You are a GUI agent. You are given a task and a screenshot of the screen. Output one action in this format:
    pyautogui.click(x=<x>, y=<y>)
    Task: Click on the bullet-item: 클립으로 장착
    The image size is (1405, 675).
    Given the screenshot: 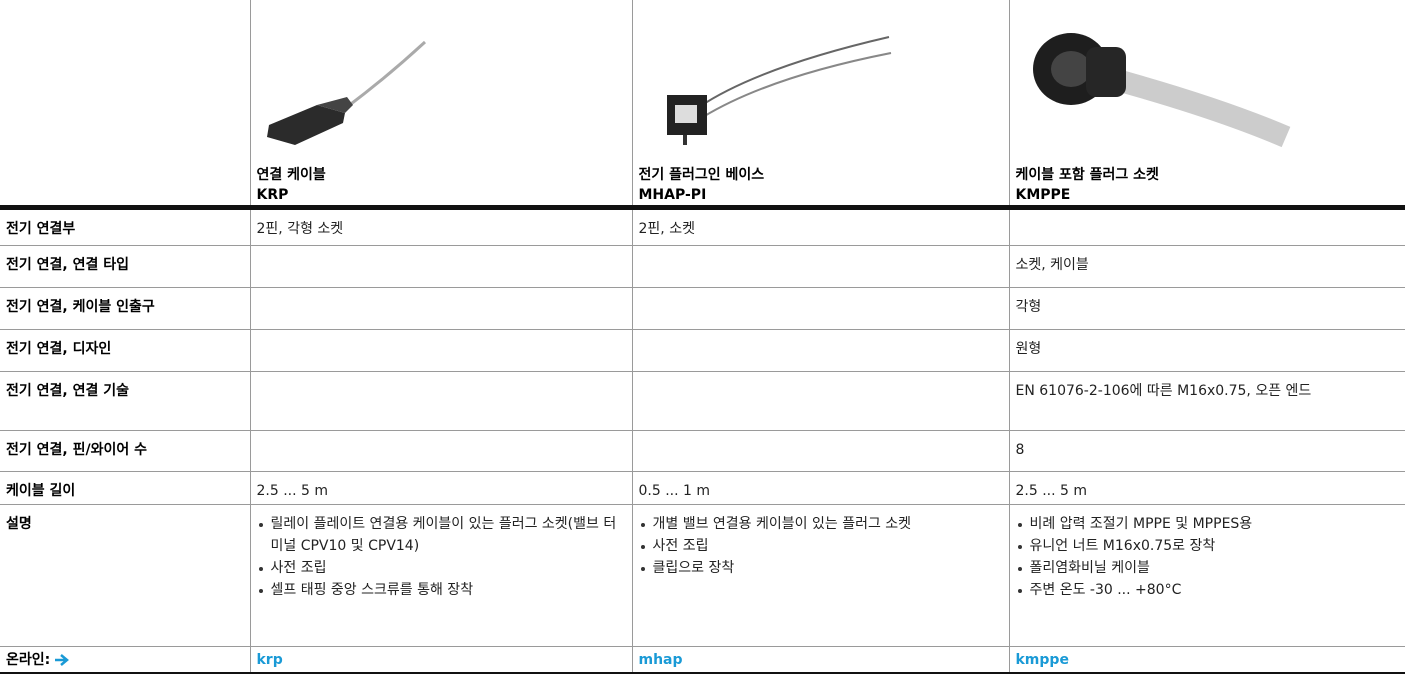 What is the action you would take?
    pyautogui.click(x=821, y=568)
    